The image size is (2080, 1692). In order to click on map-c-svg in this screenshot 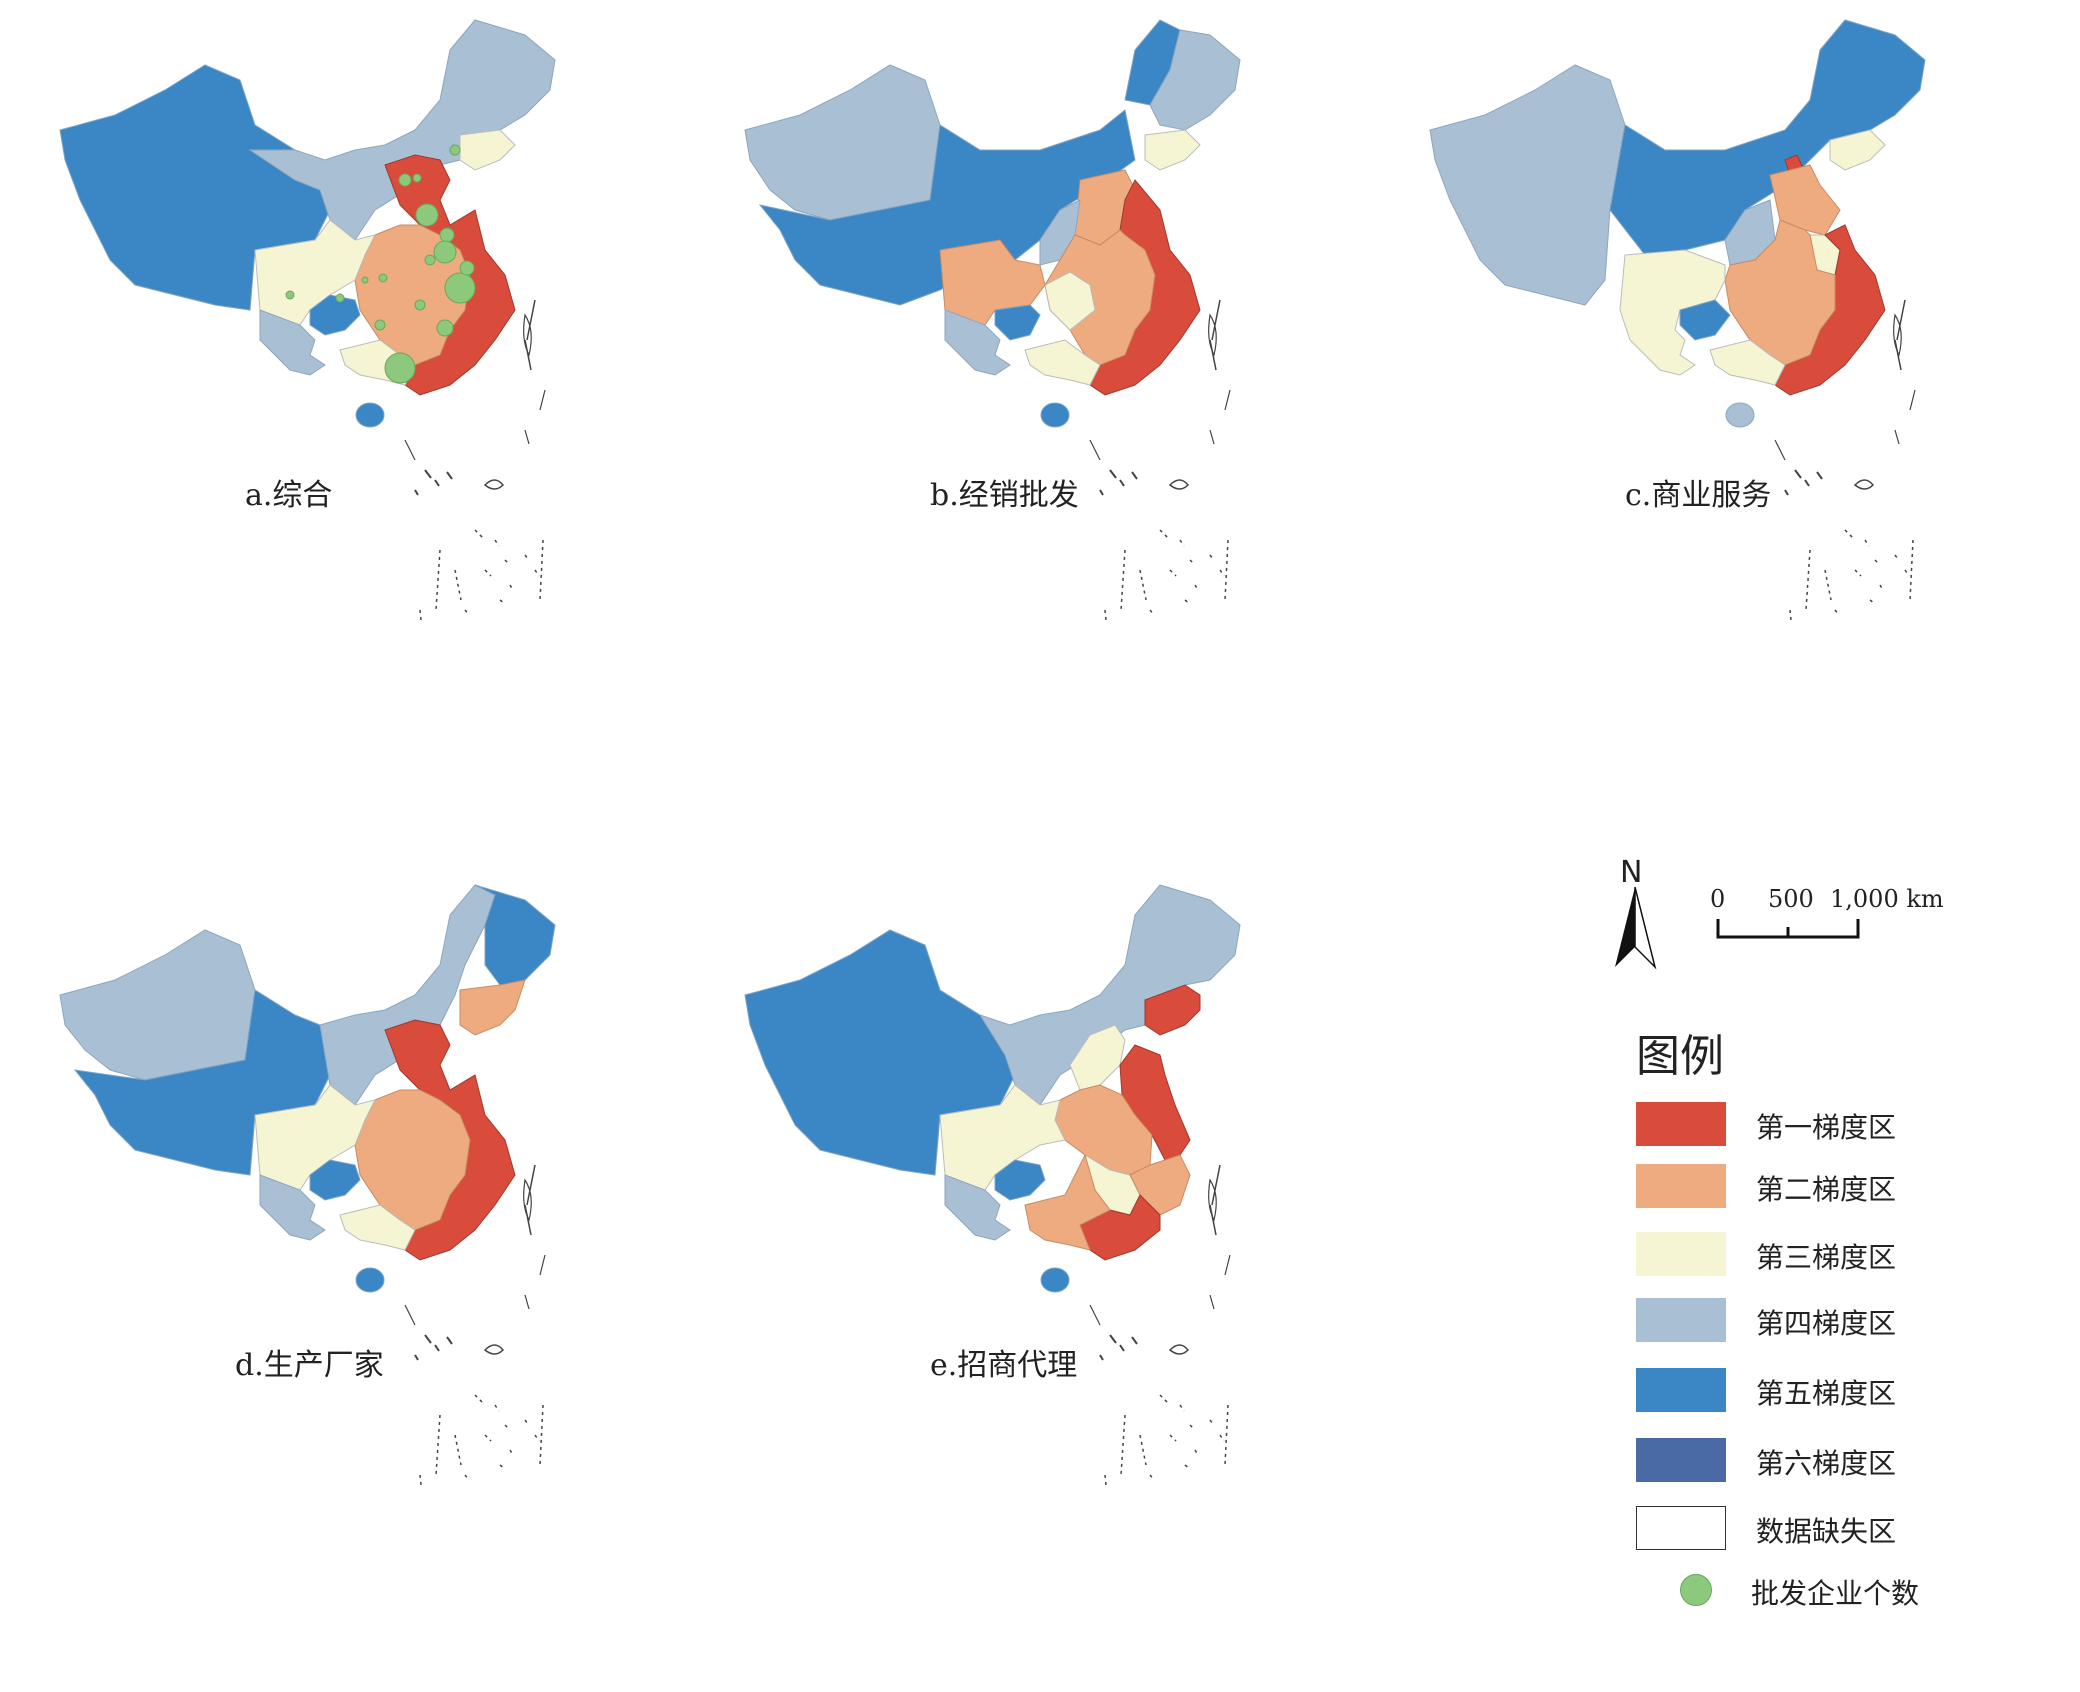, I will do `click(1677, 319)`.